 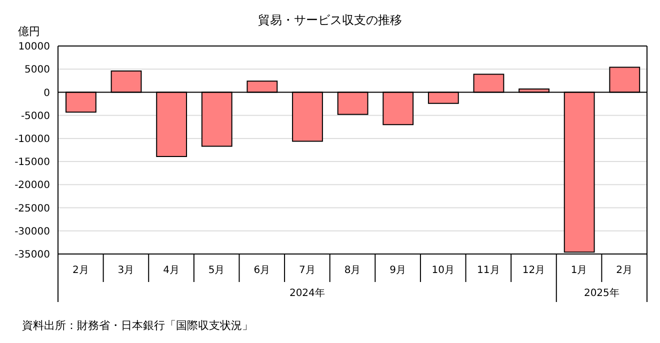 I want to click on chart-title: 貿易・サービス収支の推移, so click(x=330, y=20).